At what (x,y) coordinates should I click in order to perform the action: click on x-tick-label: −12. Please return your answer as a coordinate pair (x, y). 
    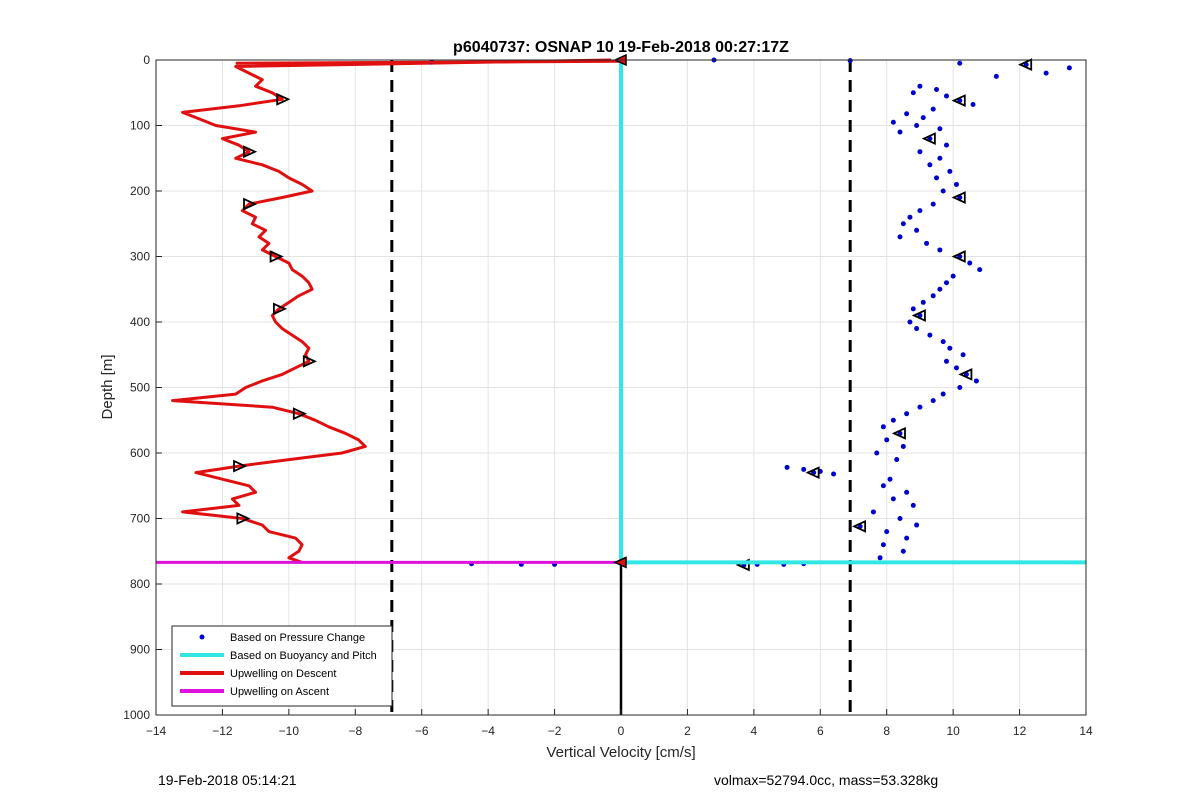
    Looking at the image, I should click on (222, 731).